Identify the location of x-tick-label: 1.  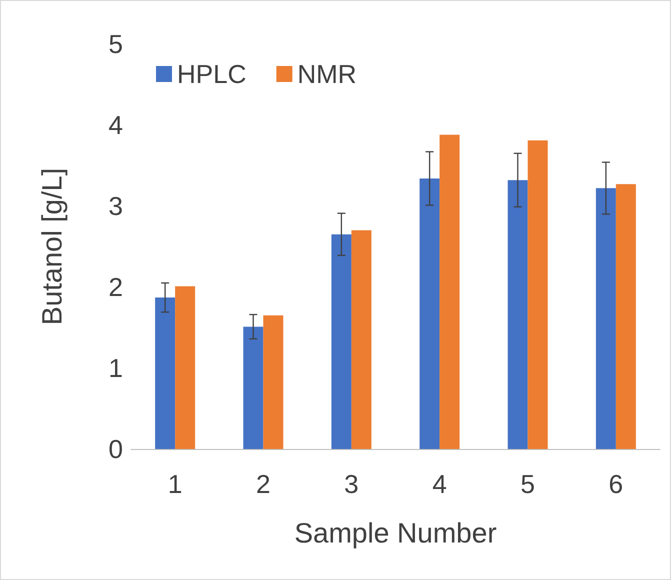
(175, 484).